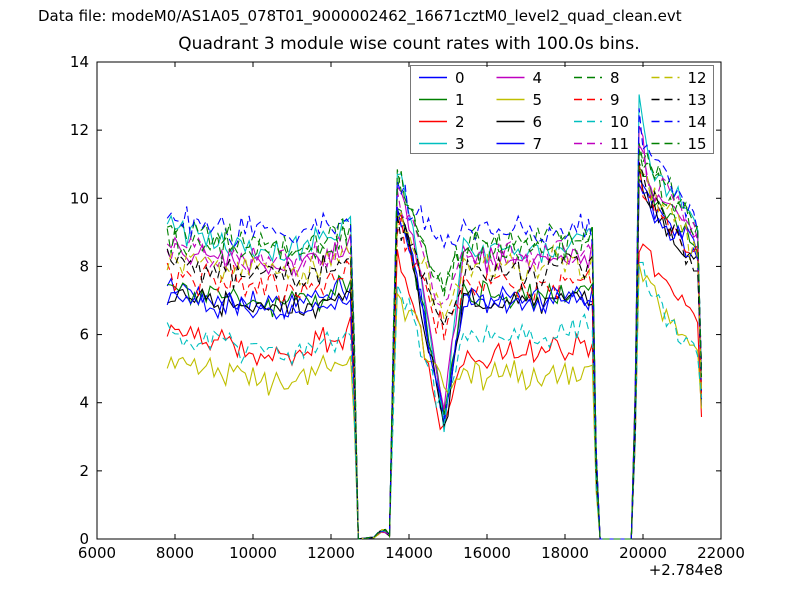  Describe the element at coordinates (619, 144) in the screenshot. I see `legend-label-11: 11` at that location.